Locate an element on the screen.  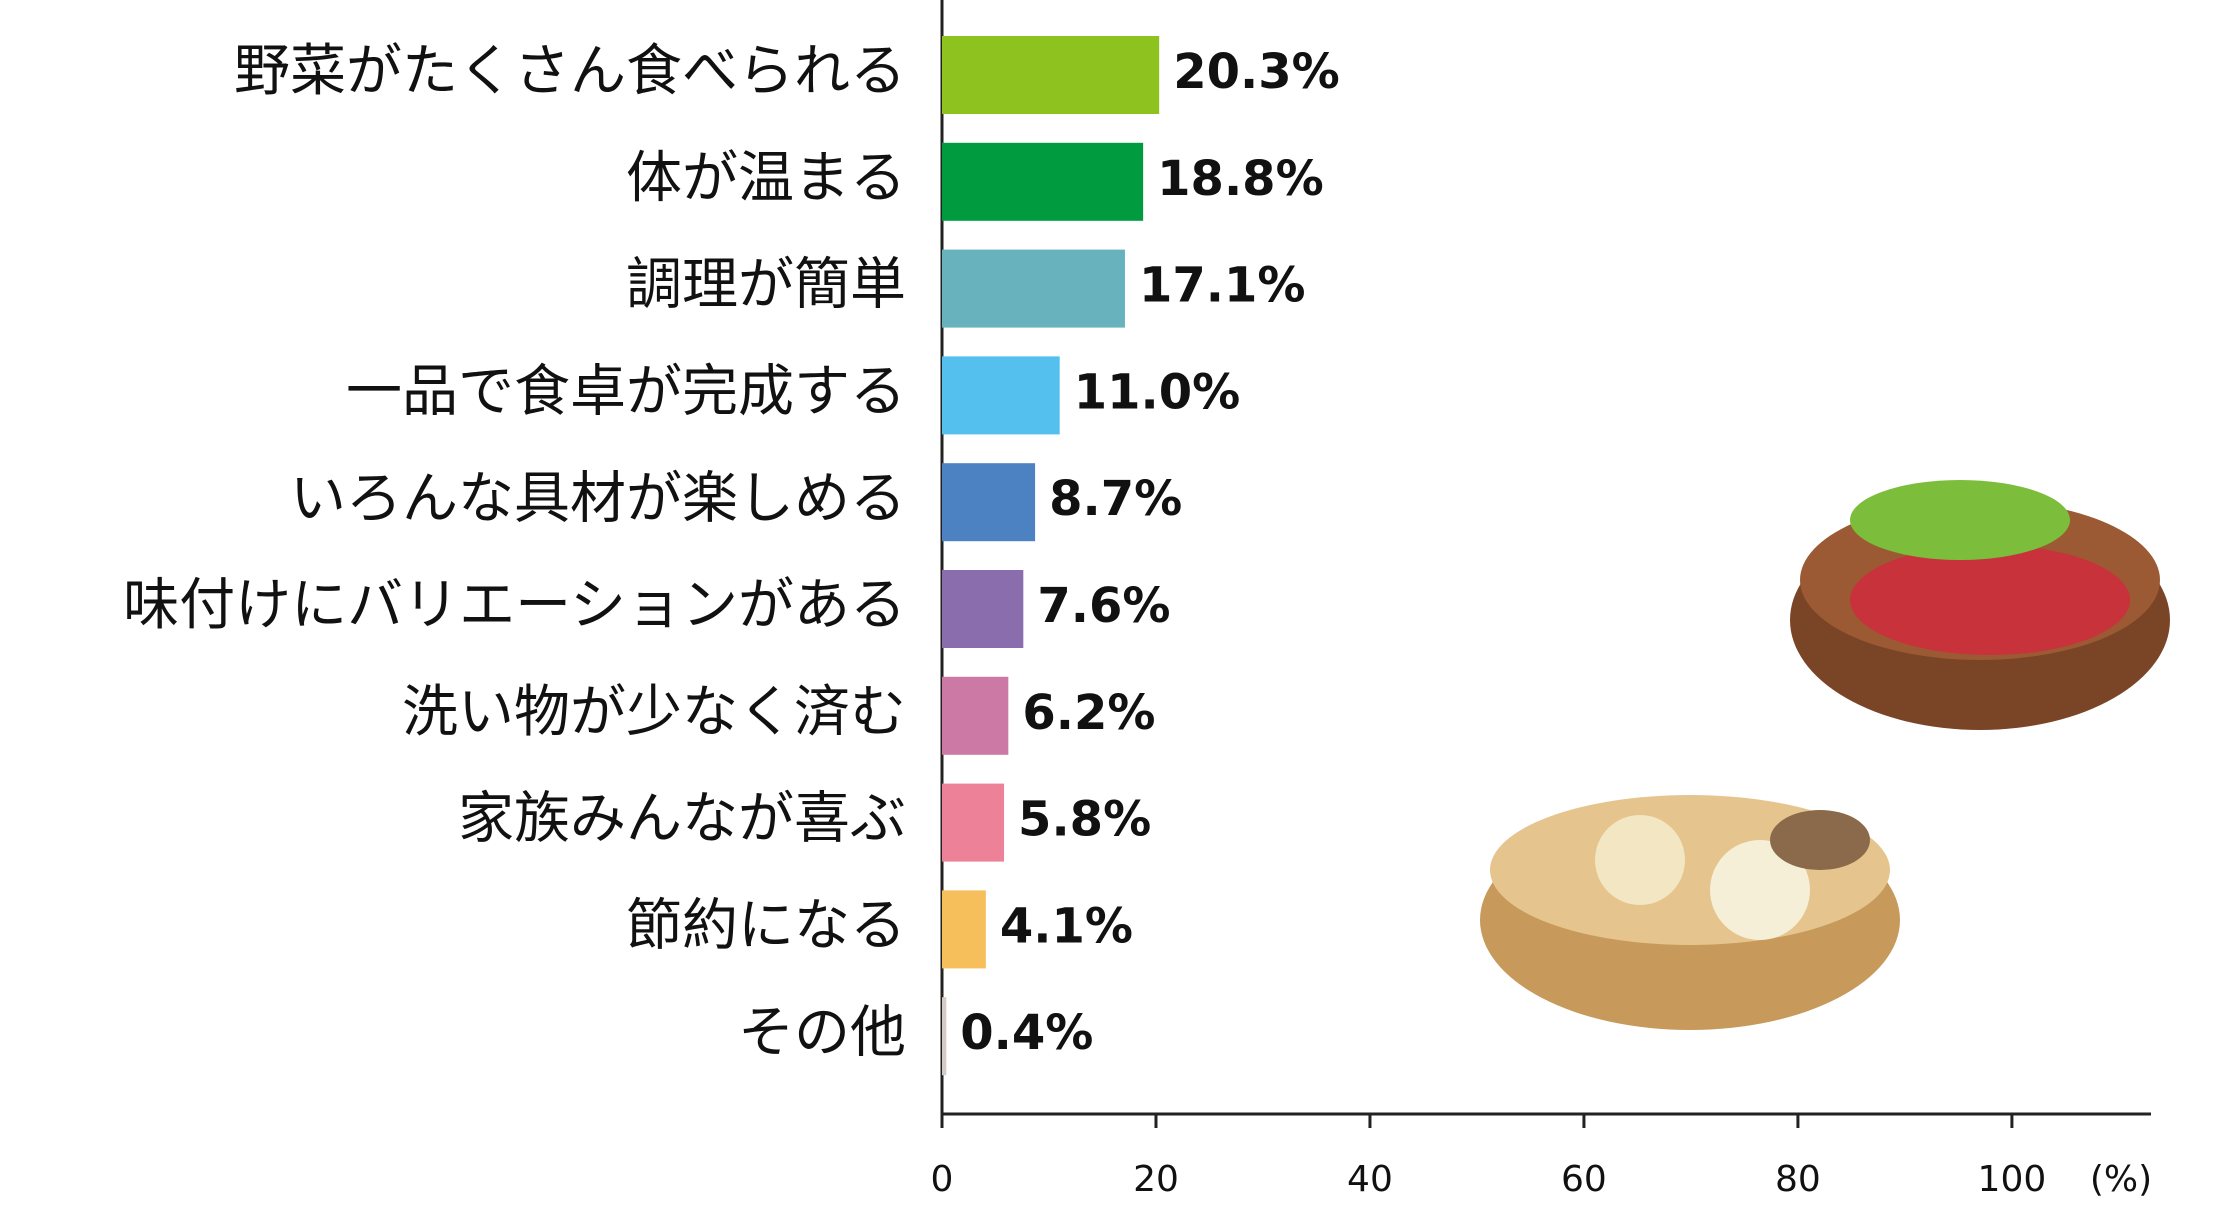
category-label: 洗い物が少なく済む is located at coordinates (654, 712).